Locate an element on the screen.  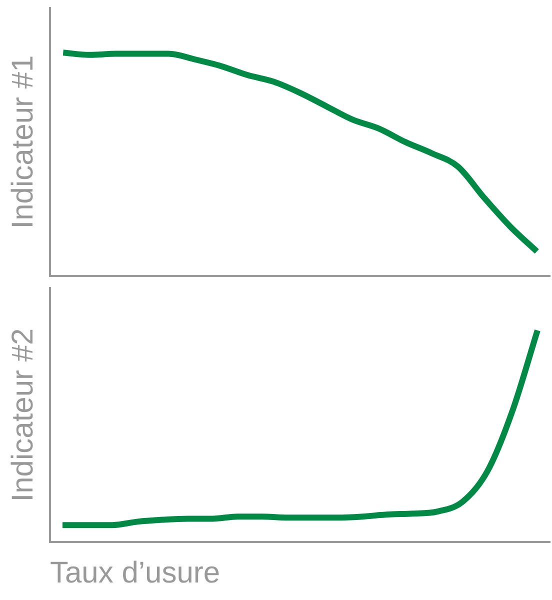
y-axis-title: Indicateur #1 is located at coordinates (23, 142).